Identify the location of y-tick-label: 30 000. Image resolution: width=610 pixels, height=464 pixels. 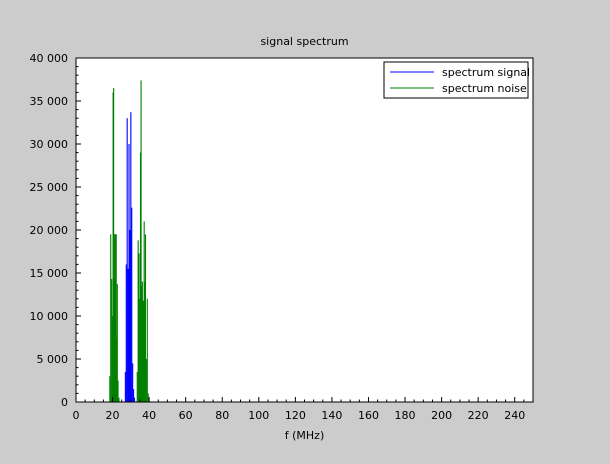
(49, 144).